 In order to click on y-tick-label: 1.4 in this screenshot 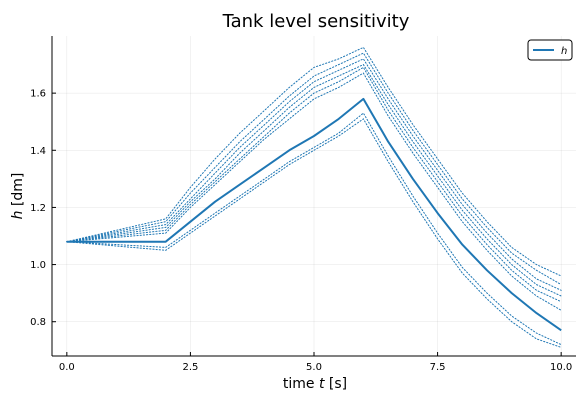, I will do `click(38, 151)`.